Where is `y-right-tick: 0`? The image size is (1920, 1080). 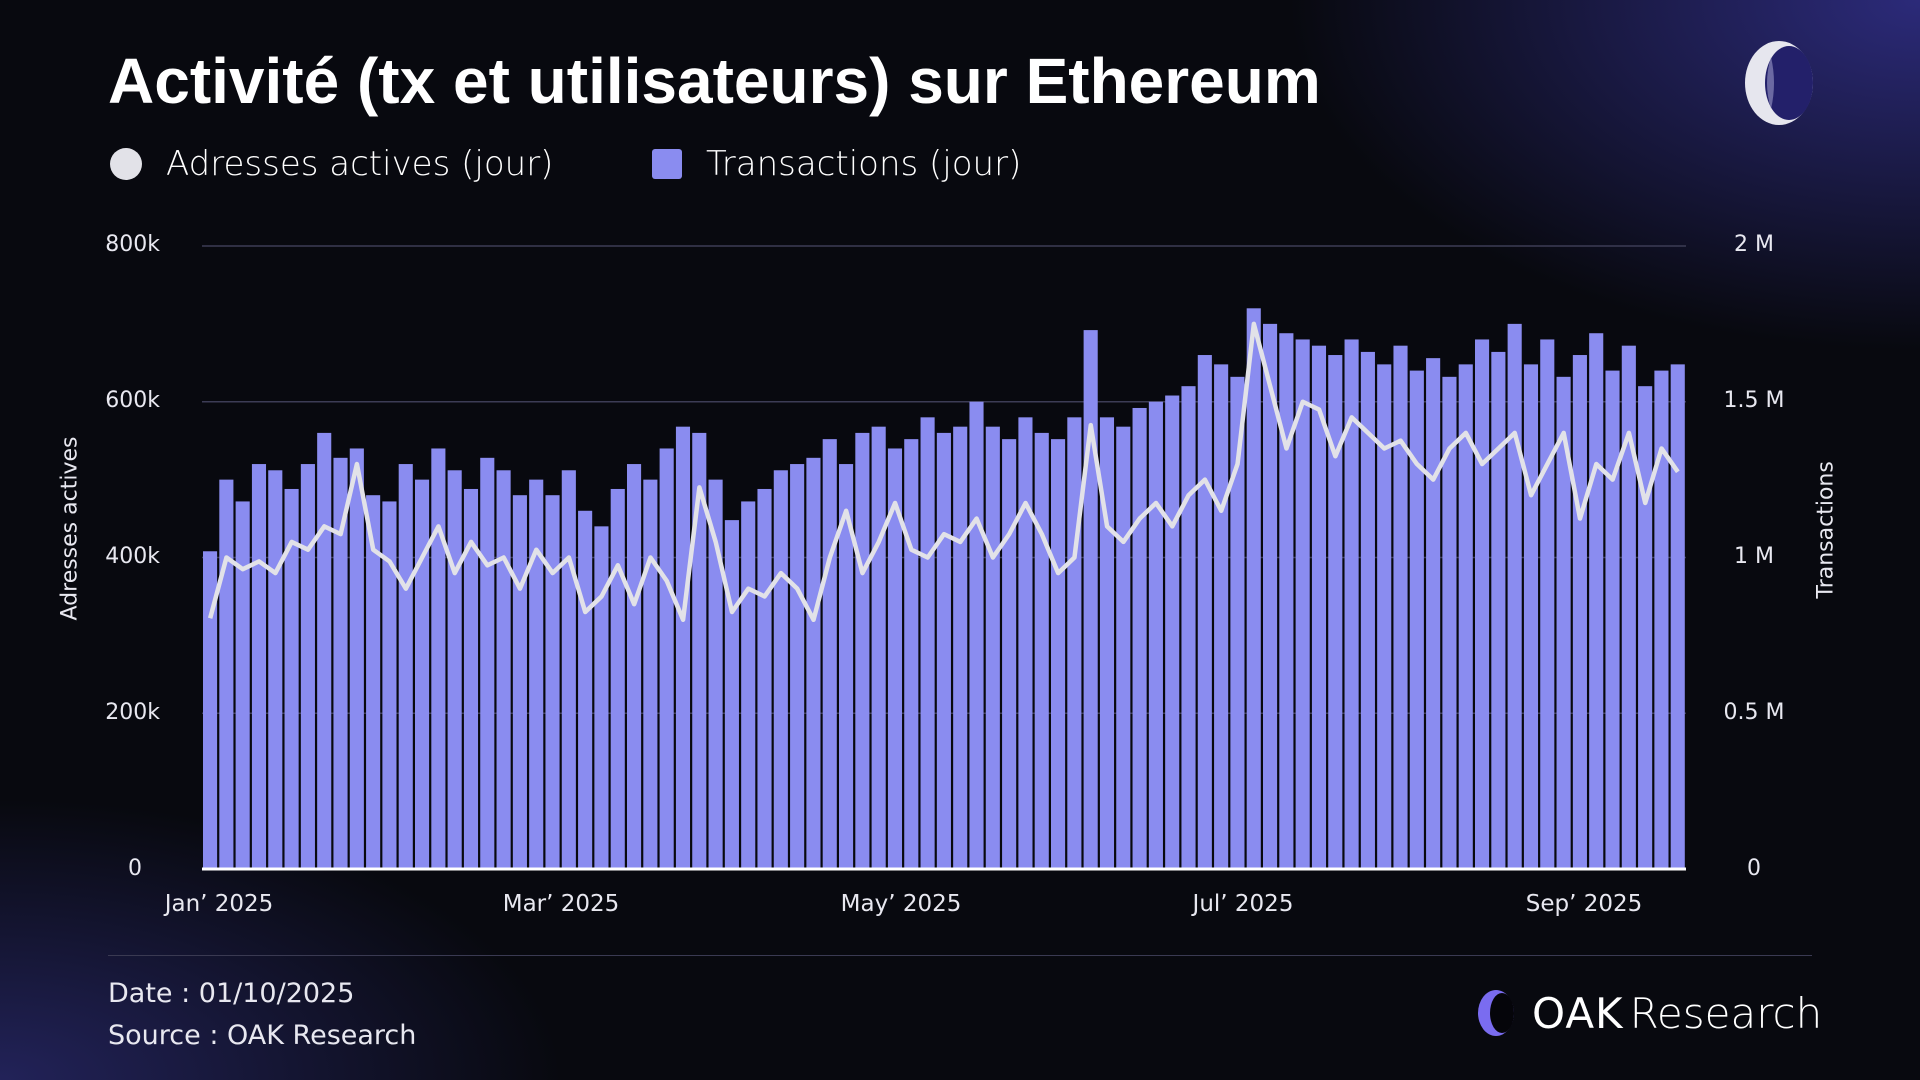 y-right-tick: 0 is located at coordinates (1754, 868).